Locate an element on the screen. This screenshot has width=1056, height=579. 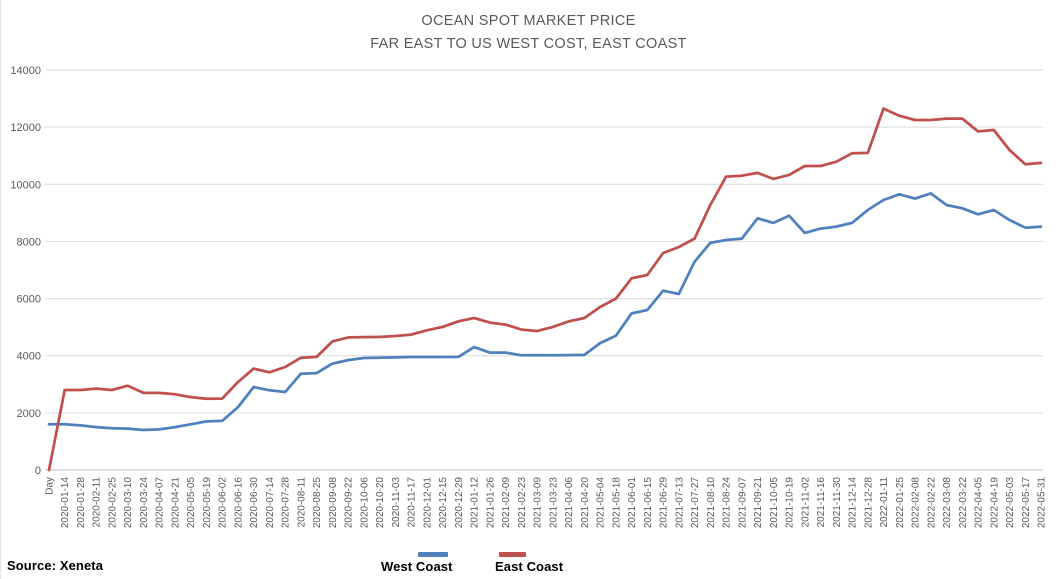
x-axis-label: 2021-07-27 is located at coordinates (695, 503).